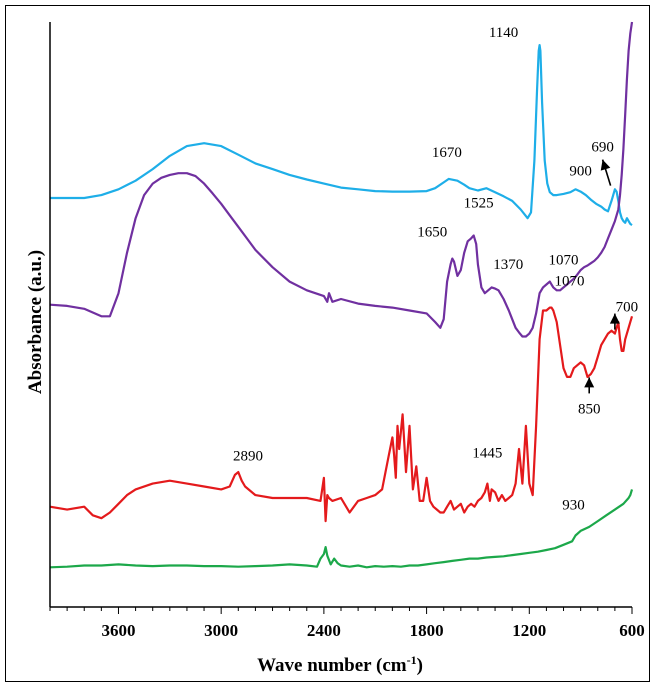 This screenshot has height=688, width=657. What do you see at coordinates (221, 630) in the screenshot?
I see `x-tick-label: 3000` at bounding box center [221, 630].